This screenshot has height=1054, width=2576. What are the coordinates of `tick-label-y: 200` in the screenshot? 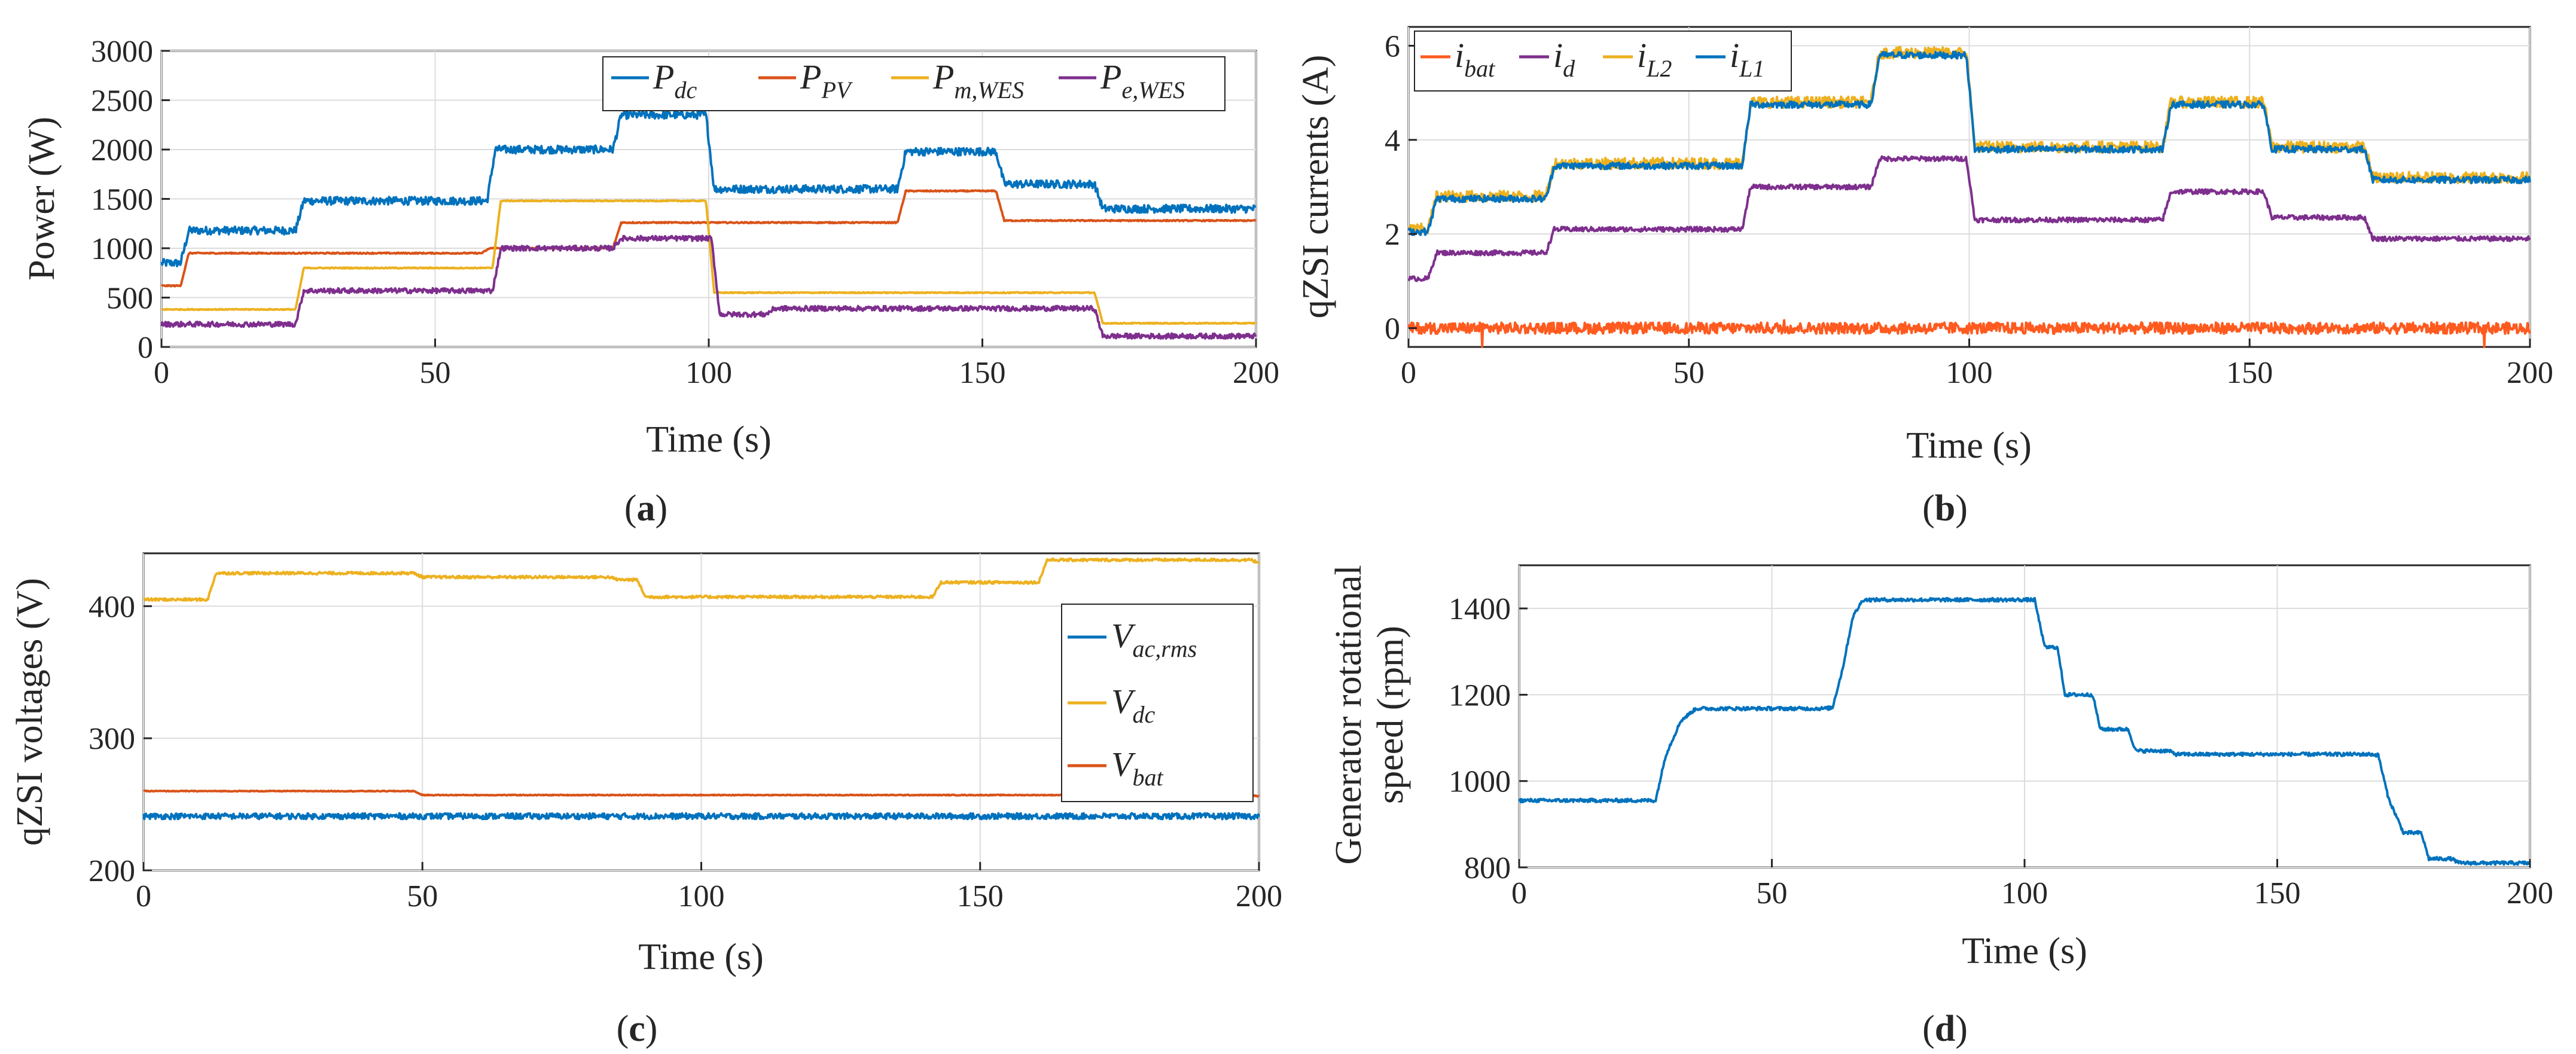 It's located at (112, 871).